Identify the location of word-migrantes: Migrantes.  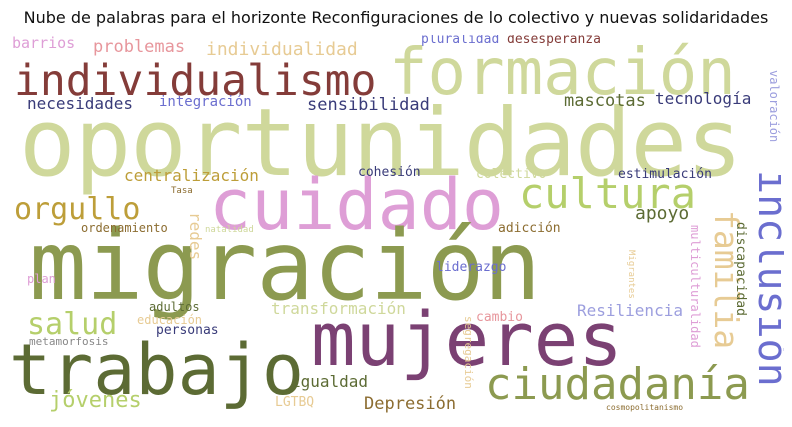
(631, 274).